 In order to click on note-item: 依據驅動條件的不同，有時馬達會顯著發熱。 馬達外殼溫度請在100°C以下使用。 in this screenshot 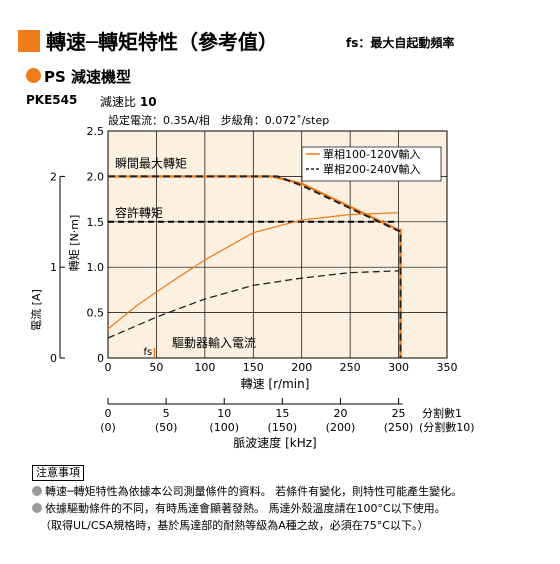, I will do `click(292, 508)`.